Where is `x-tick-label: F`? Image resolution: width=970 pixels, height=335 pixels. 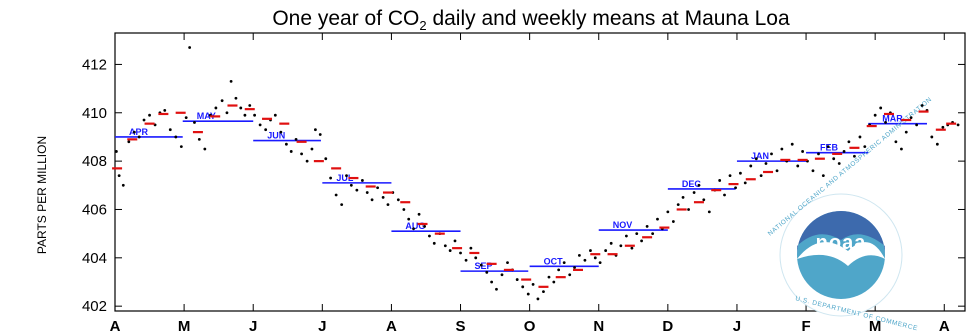
x-tick-label: F is located at coordinates (805, 326).